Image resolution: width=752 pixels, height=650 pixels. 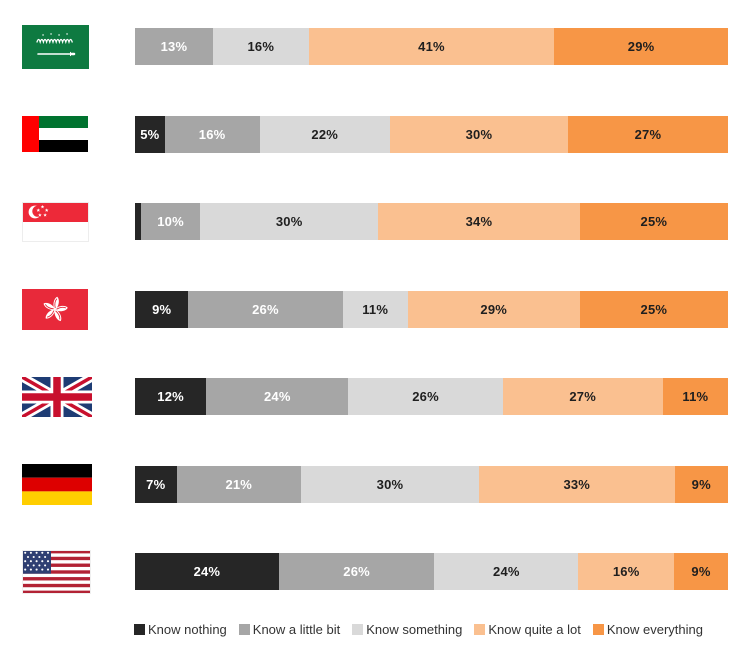 I want to click on legend-label: Know everything, so click(x=654, y=629).